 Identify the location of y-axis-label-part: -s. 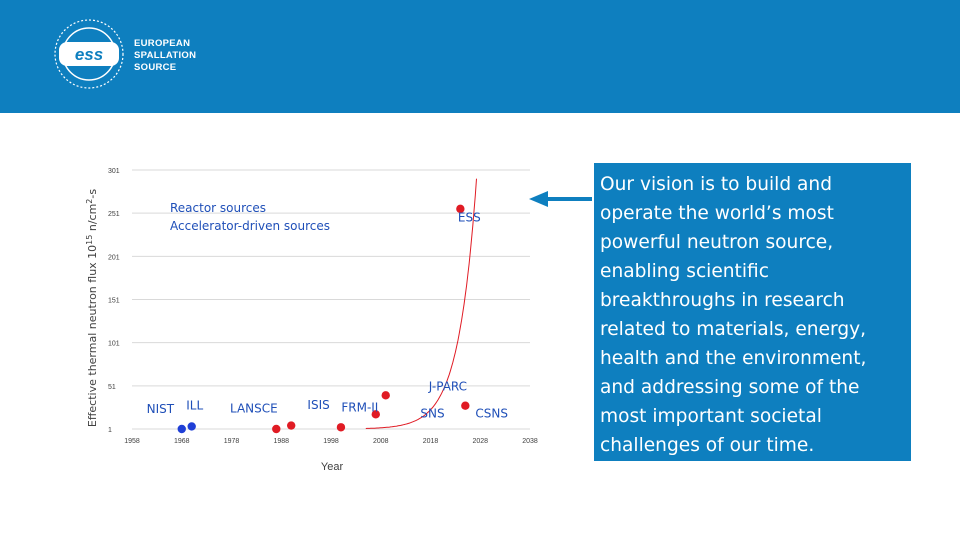
(92, 194).